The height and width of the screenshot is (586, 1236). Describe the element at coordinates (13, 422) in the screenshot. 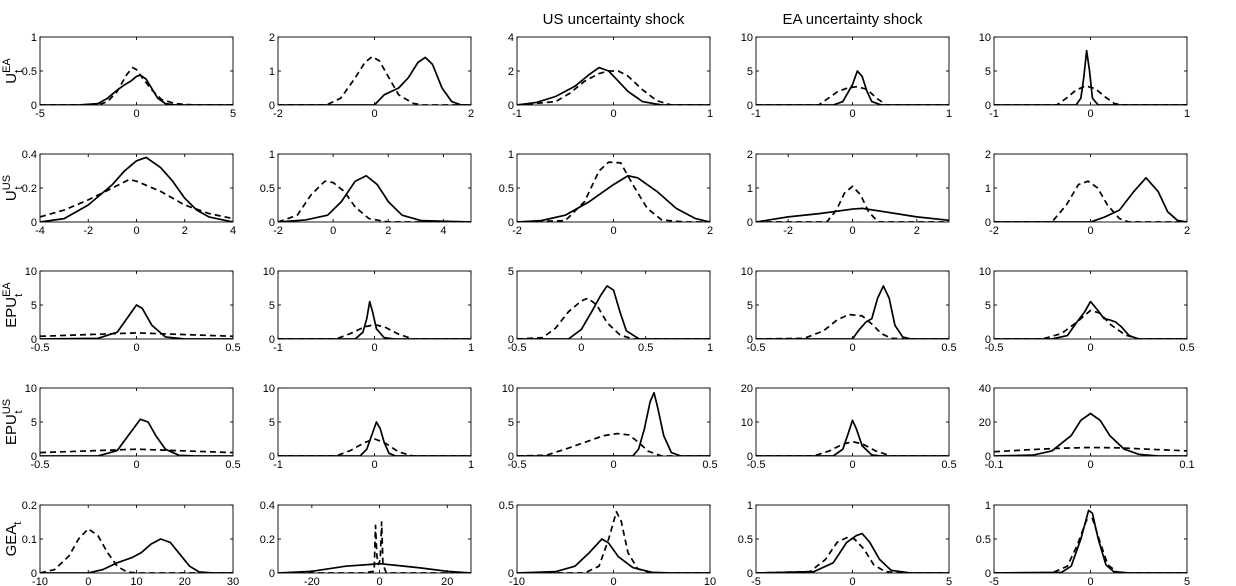

I see `row-label-4: EPUUSt` at that location.